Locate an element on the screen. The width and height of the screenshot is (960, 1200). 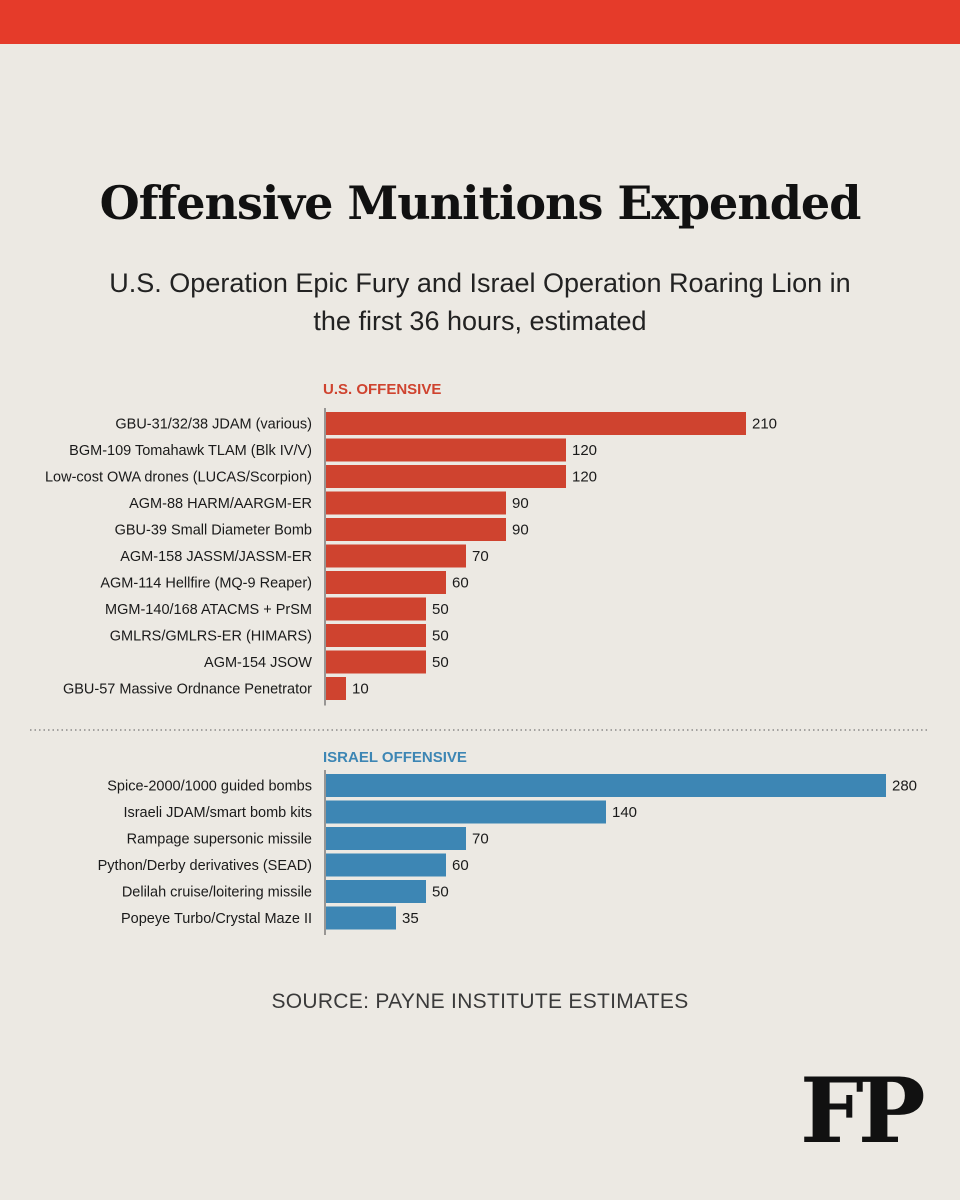
israel-value-label: 60 is located at coordinates (460, 865).